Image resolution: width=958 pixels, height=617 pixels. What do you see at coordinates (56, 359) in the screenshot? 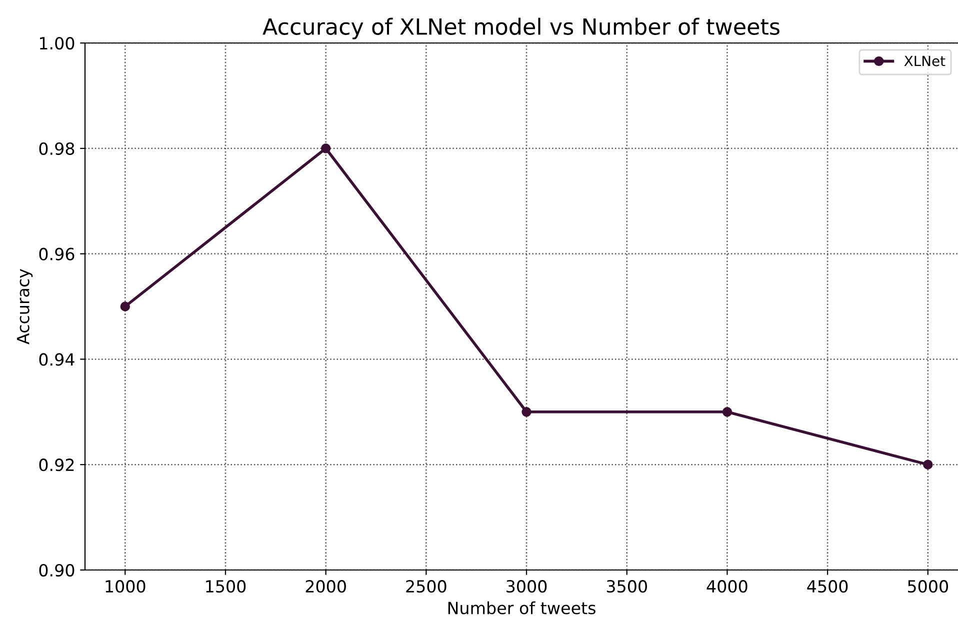
I see `y-tick-label: 0.94` at bounding box center [56, 359].